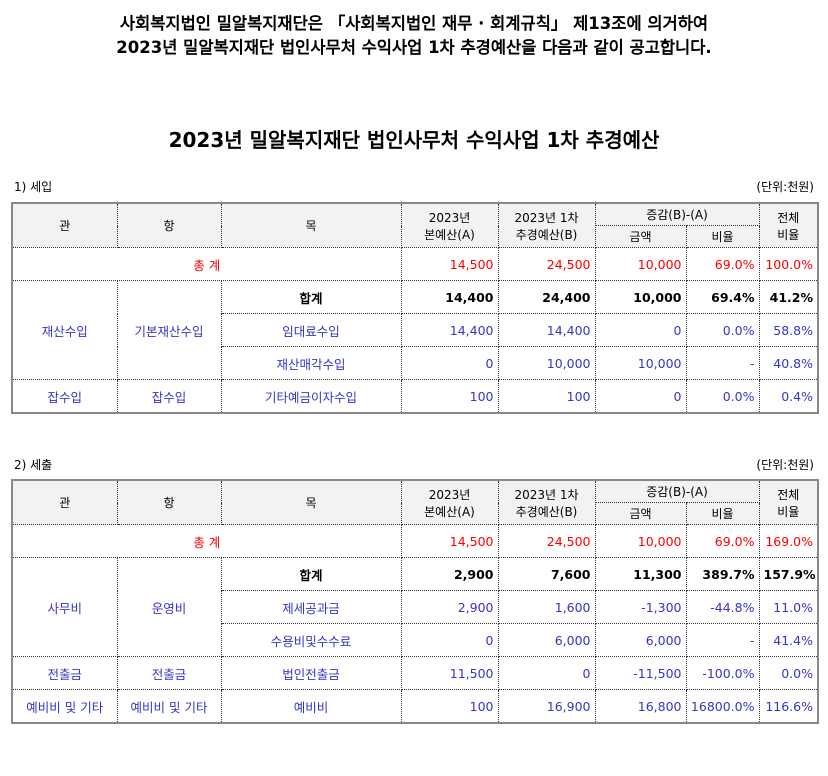  Describe the element at coordinates (788, 330) in the screenshot. I see `value-cell: 58.8%` at that location.